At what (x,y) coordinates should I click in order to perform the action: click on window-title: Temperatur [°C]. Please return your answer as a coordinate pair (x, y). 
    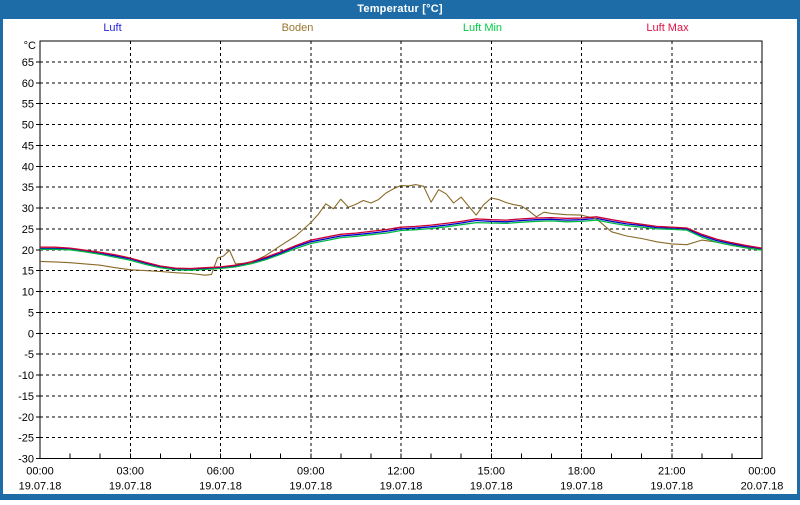
    Looking at the image, I should click on (400, 9).